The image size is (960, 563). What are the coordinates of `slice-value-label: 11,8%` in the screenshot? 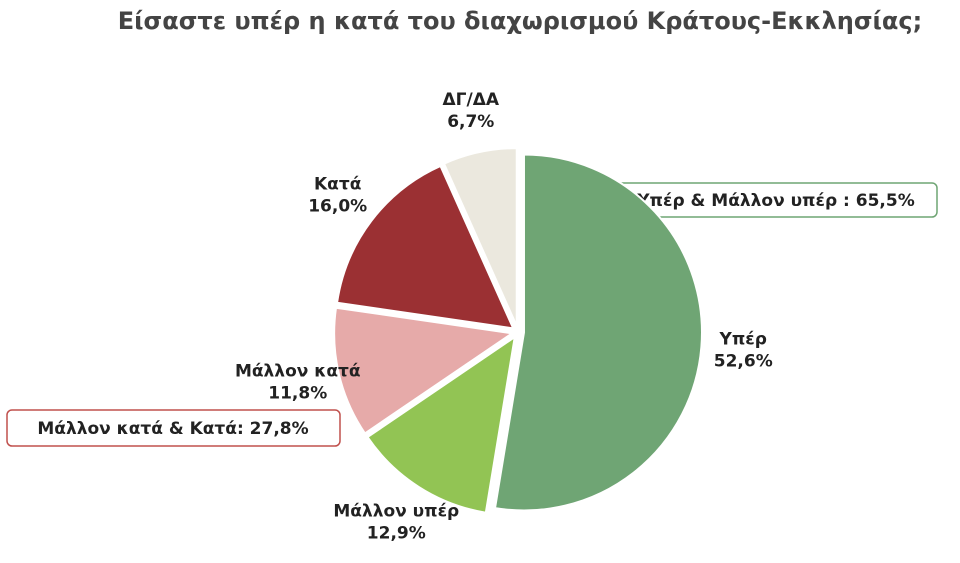 It's located at (297, 394).